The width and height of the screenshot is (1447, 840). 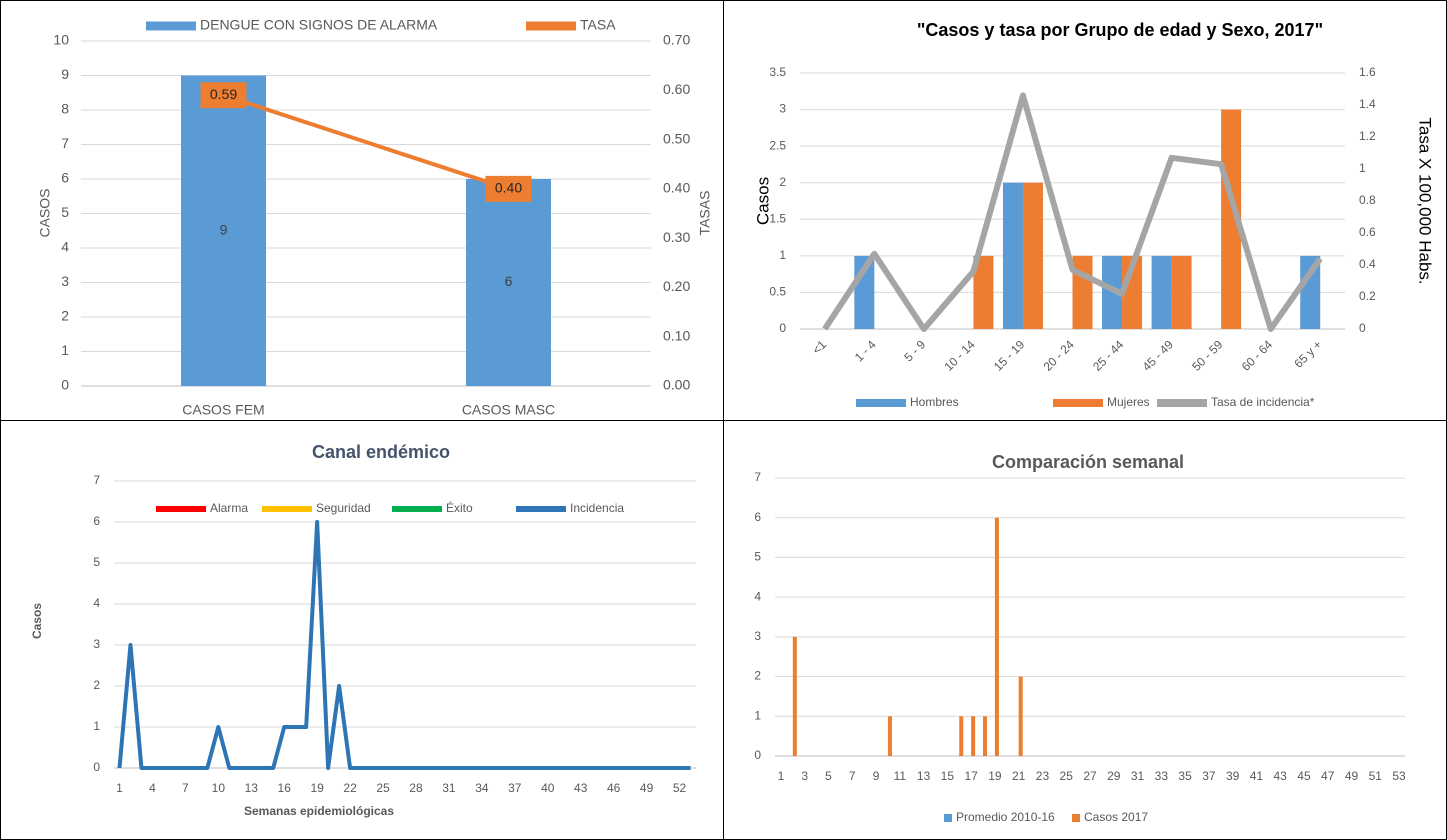 I want to click on x-tick-label: 33, so click(x=1162, y=776).